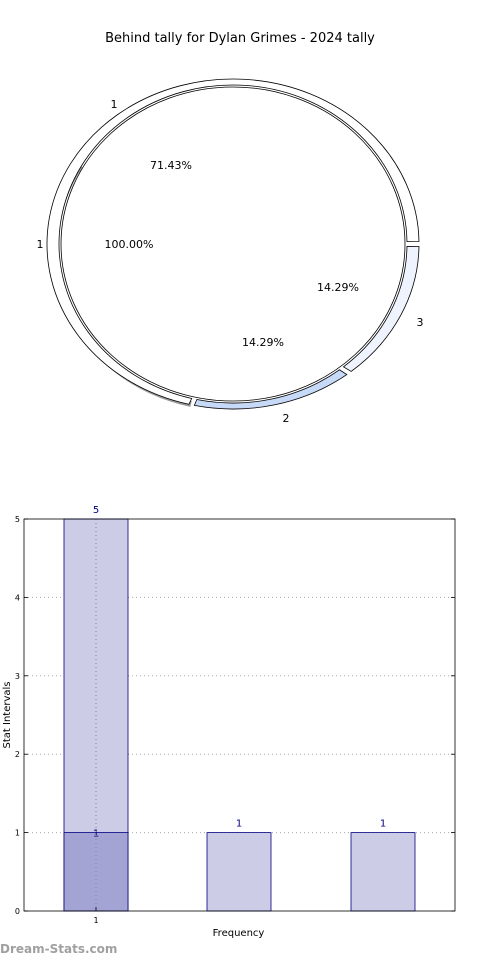  What do you see at coordinates (17, 754) in the screenshot?
I see `ytick-label-2: 2` at bounding box center [17, 754].